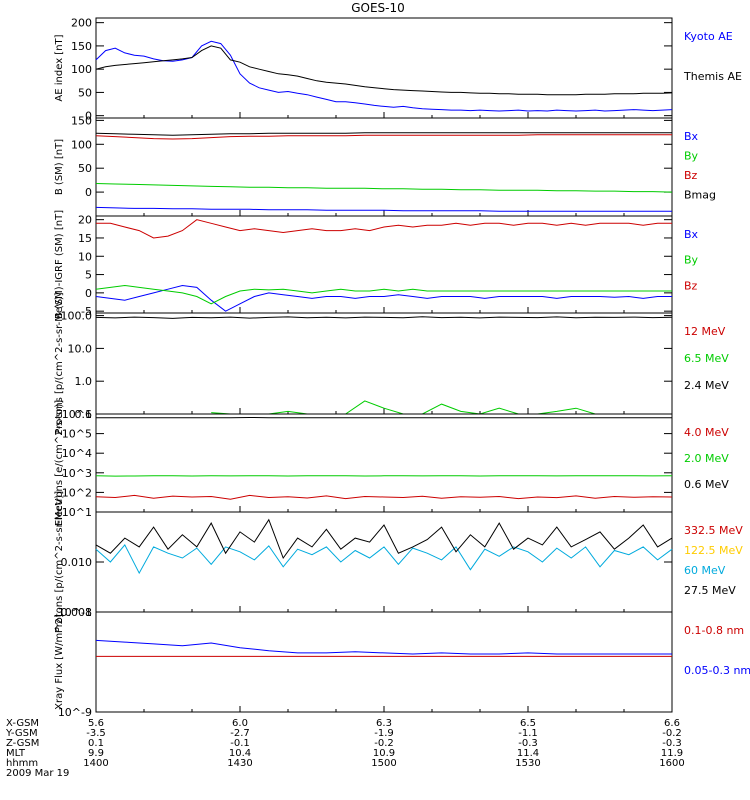 The width and height of the screenshot is (750, 800). What do you see at coordinates (240, 733) in the screenshot?
I see `footer-value: -2.7` at bounding box center [240, 733].